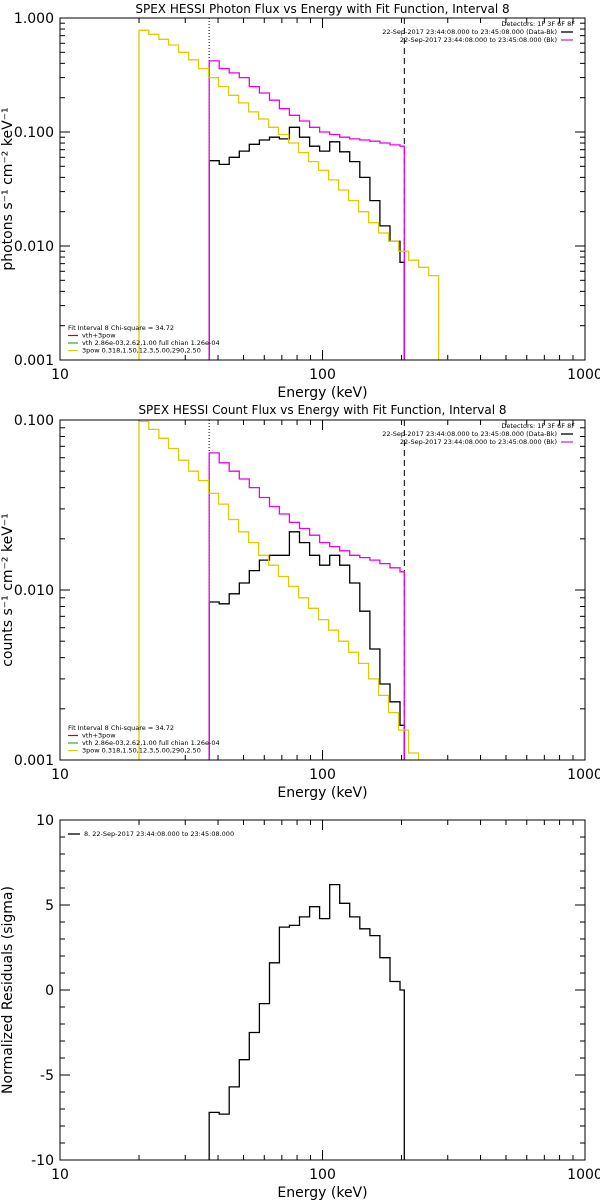  I want to click on y-tick-label: 1.000, so click(34, 19).